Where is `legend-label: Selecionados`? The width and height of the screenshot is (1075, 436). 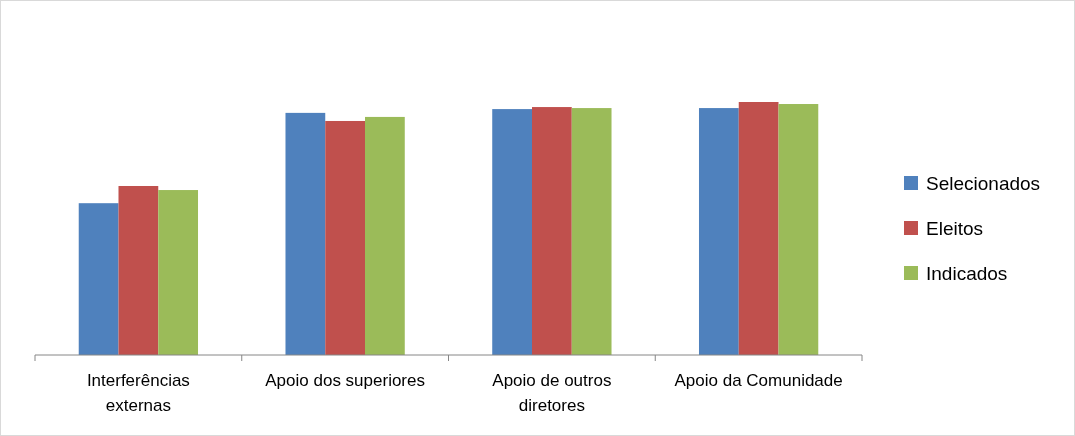
legend-label: Selecionados is located at coordinates (983, 183).